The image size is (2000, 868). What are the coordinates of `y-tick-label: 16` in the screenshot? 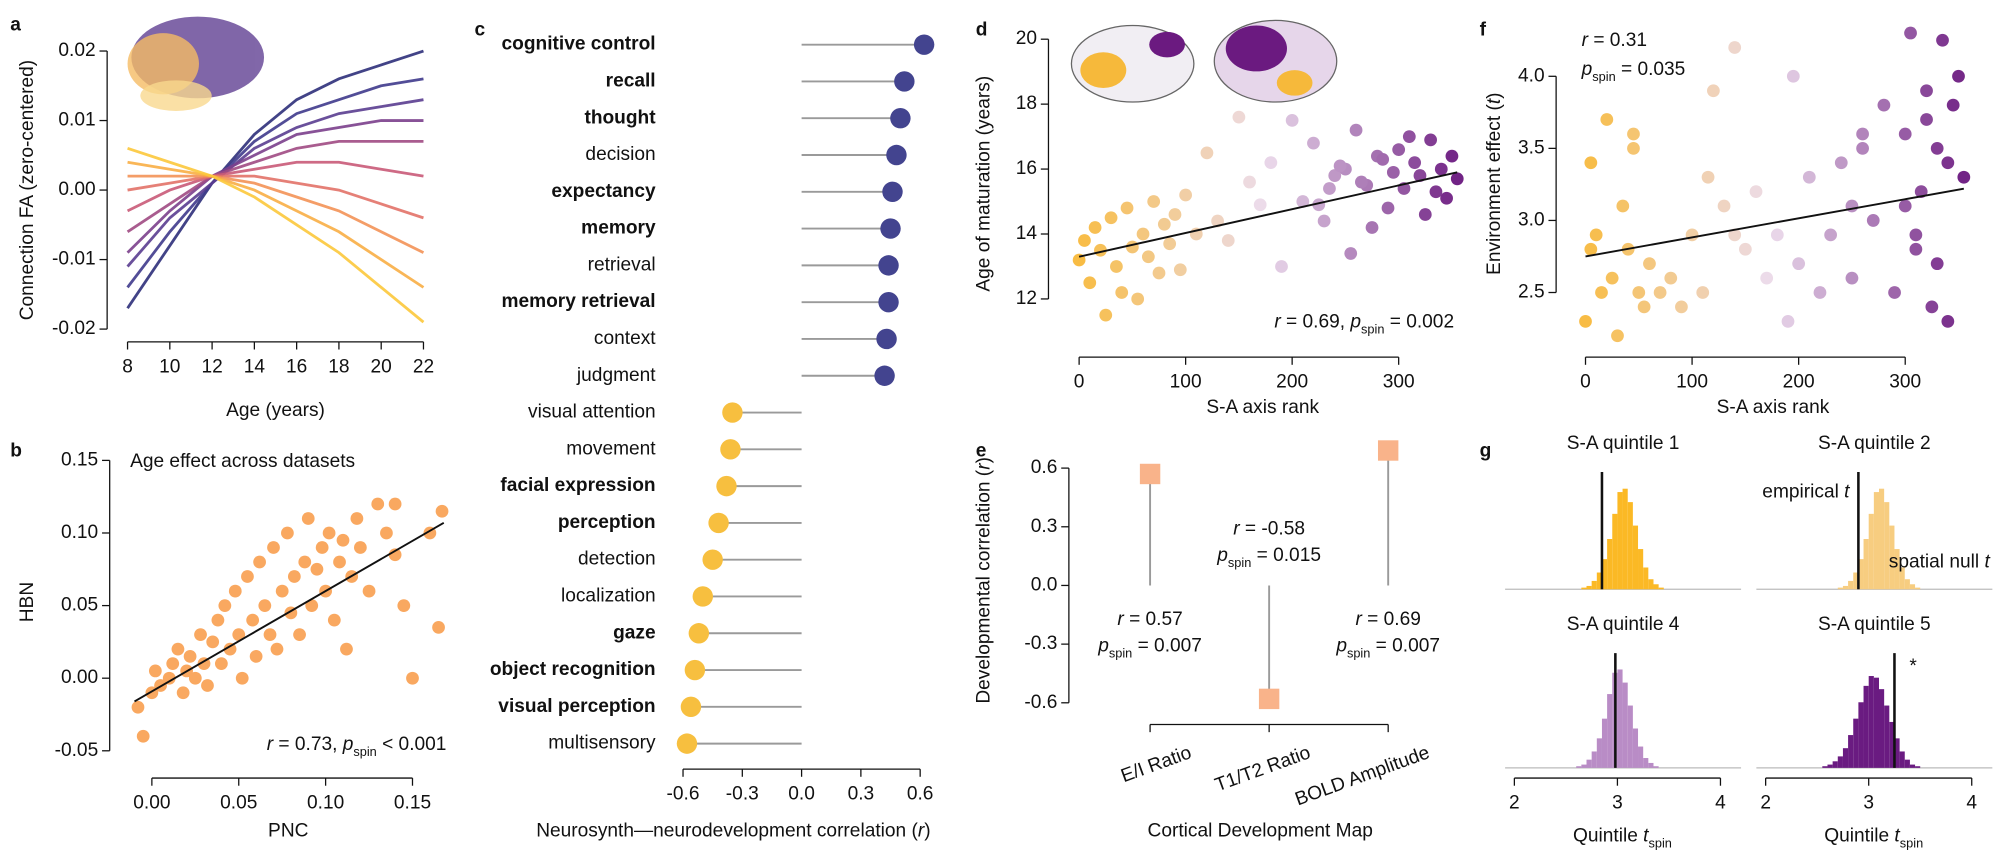 It's located at (1026, 168).